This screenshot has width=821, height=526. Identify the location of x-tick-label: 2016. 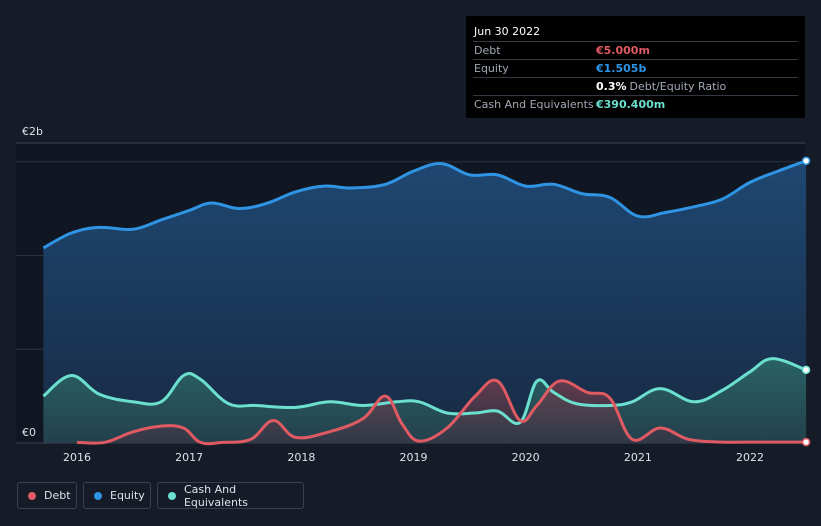
(77, 457).